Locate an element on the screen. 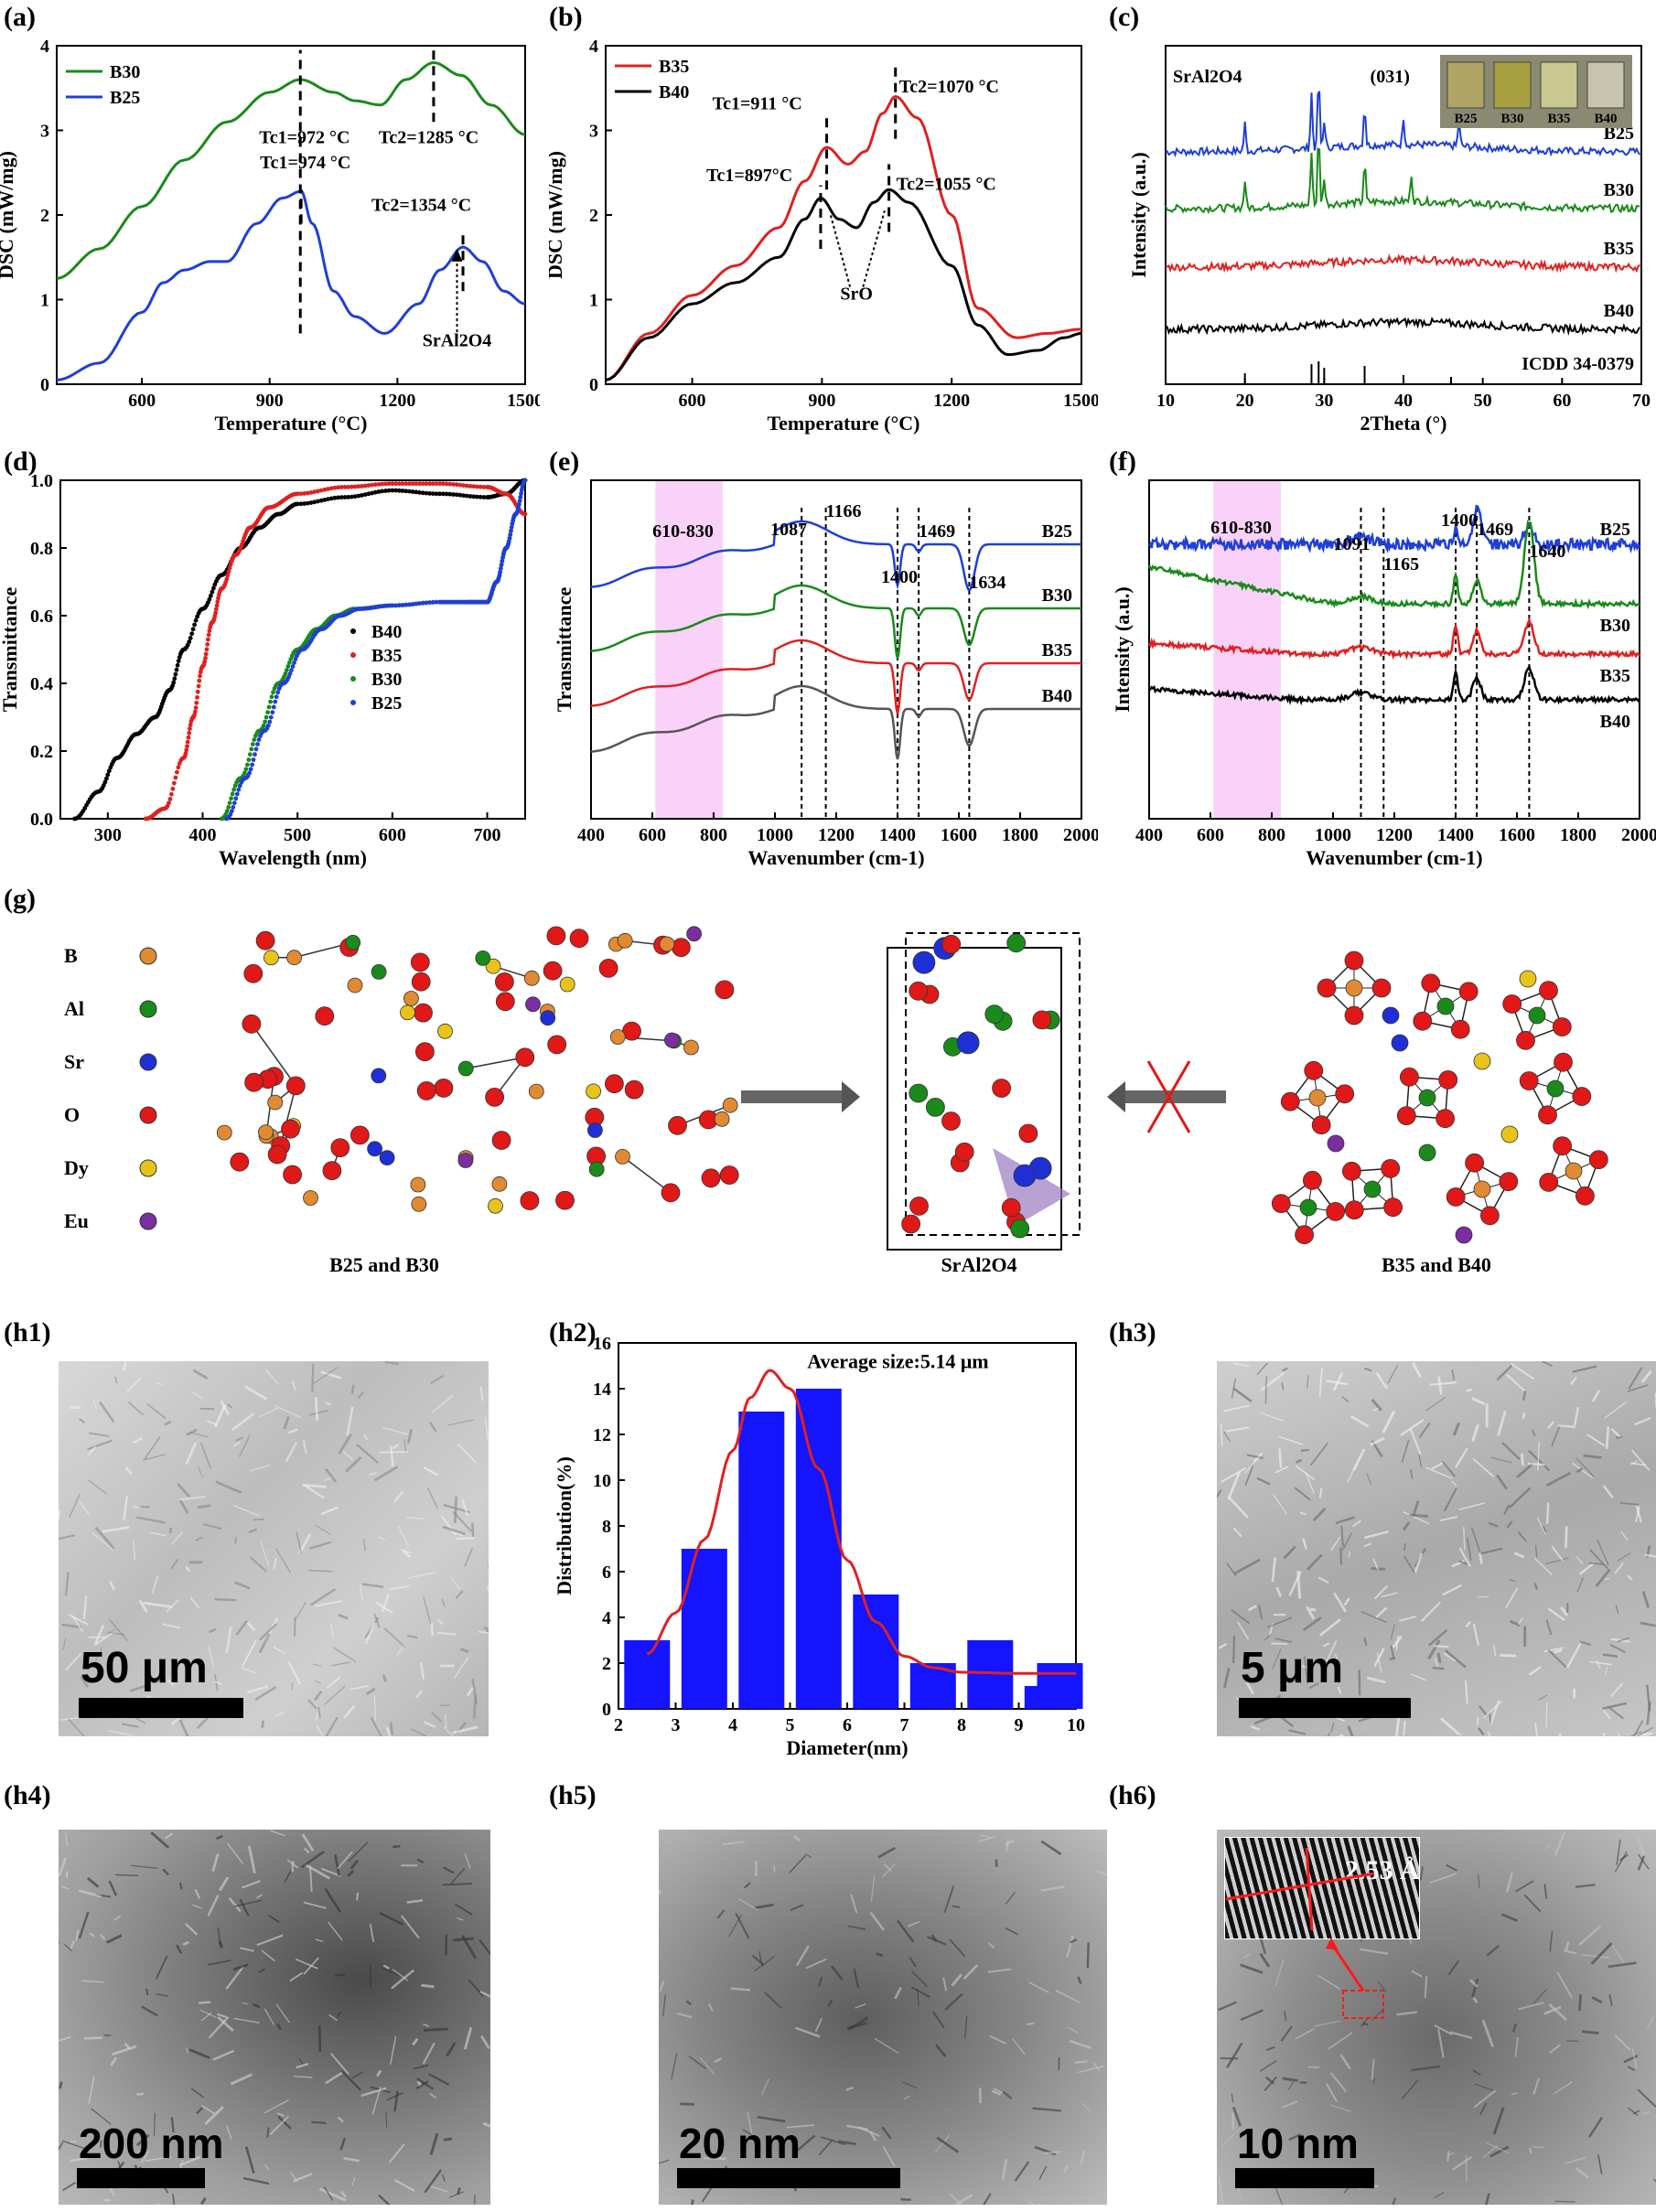 This screenshot has width=1656, height=2212. annotation-sro: SrO is located at coordinates (856, 295).